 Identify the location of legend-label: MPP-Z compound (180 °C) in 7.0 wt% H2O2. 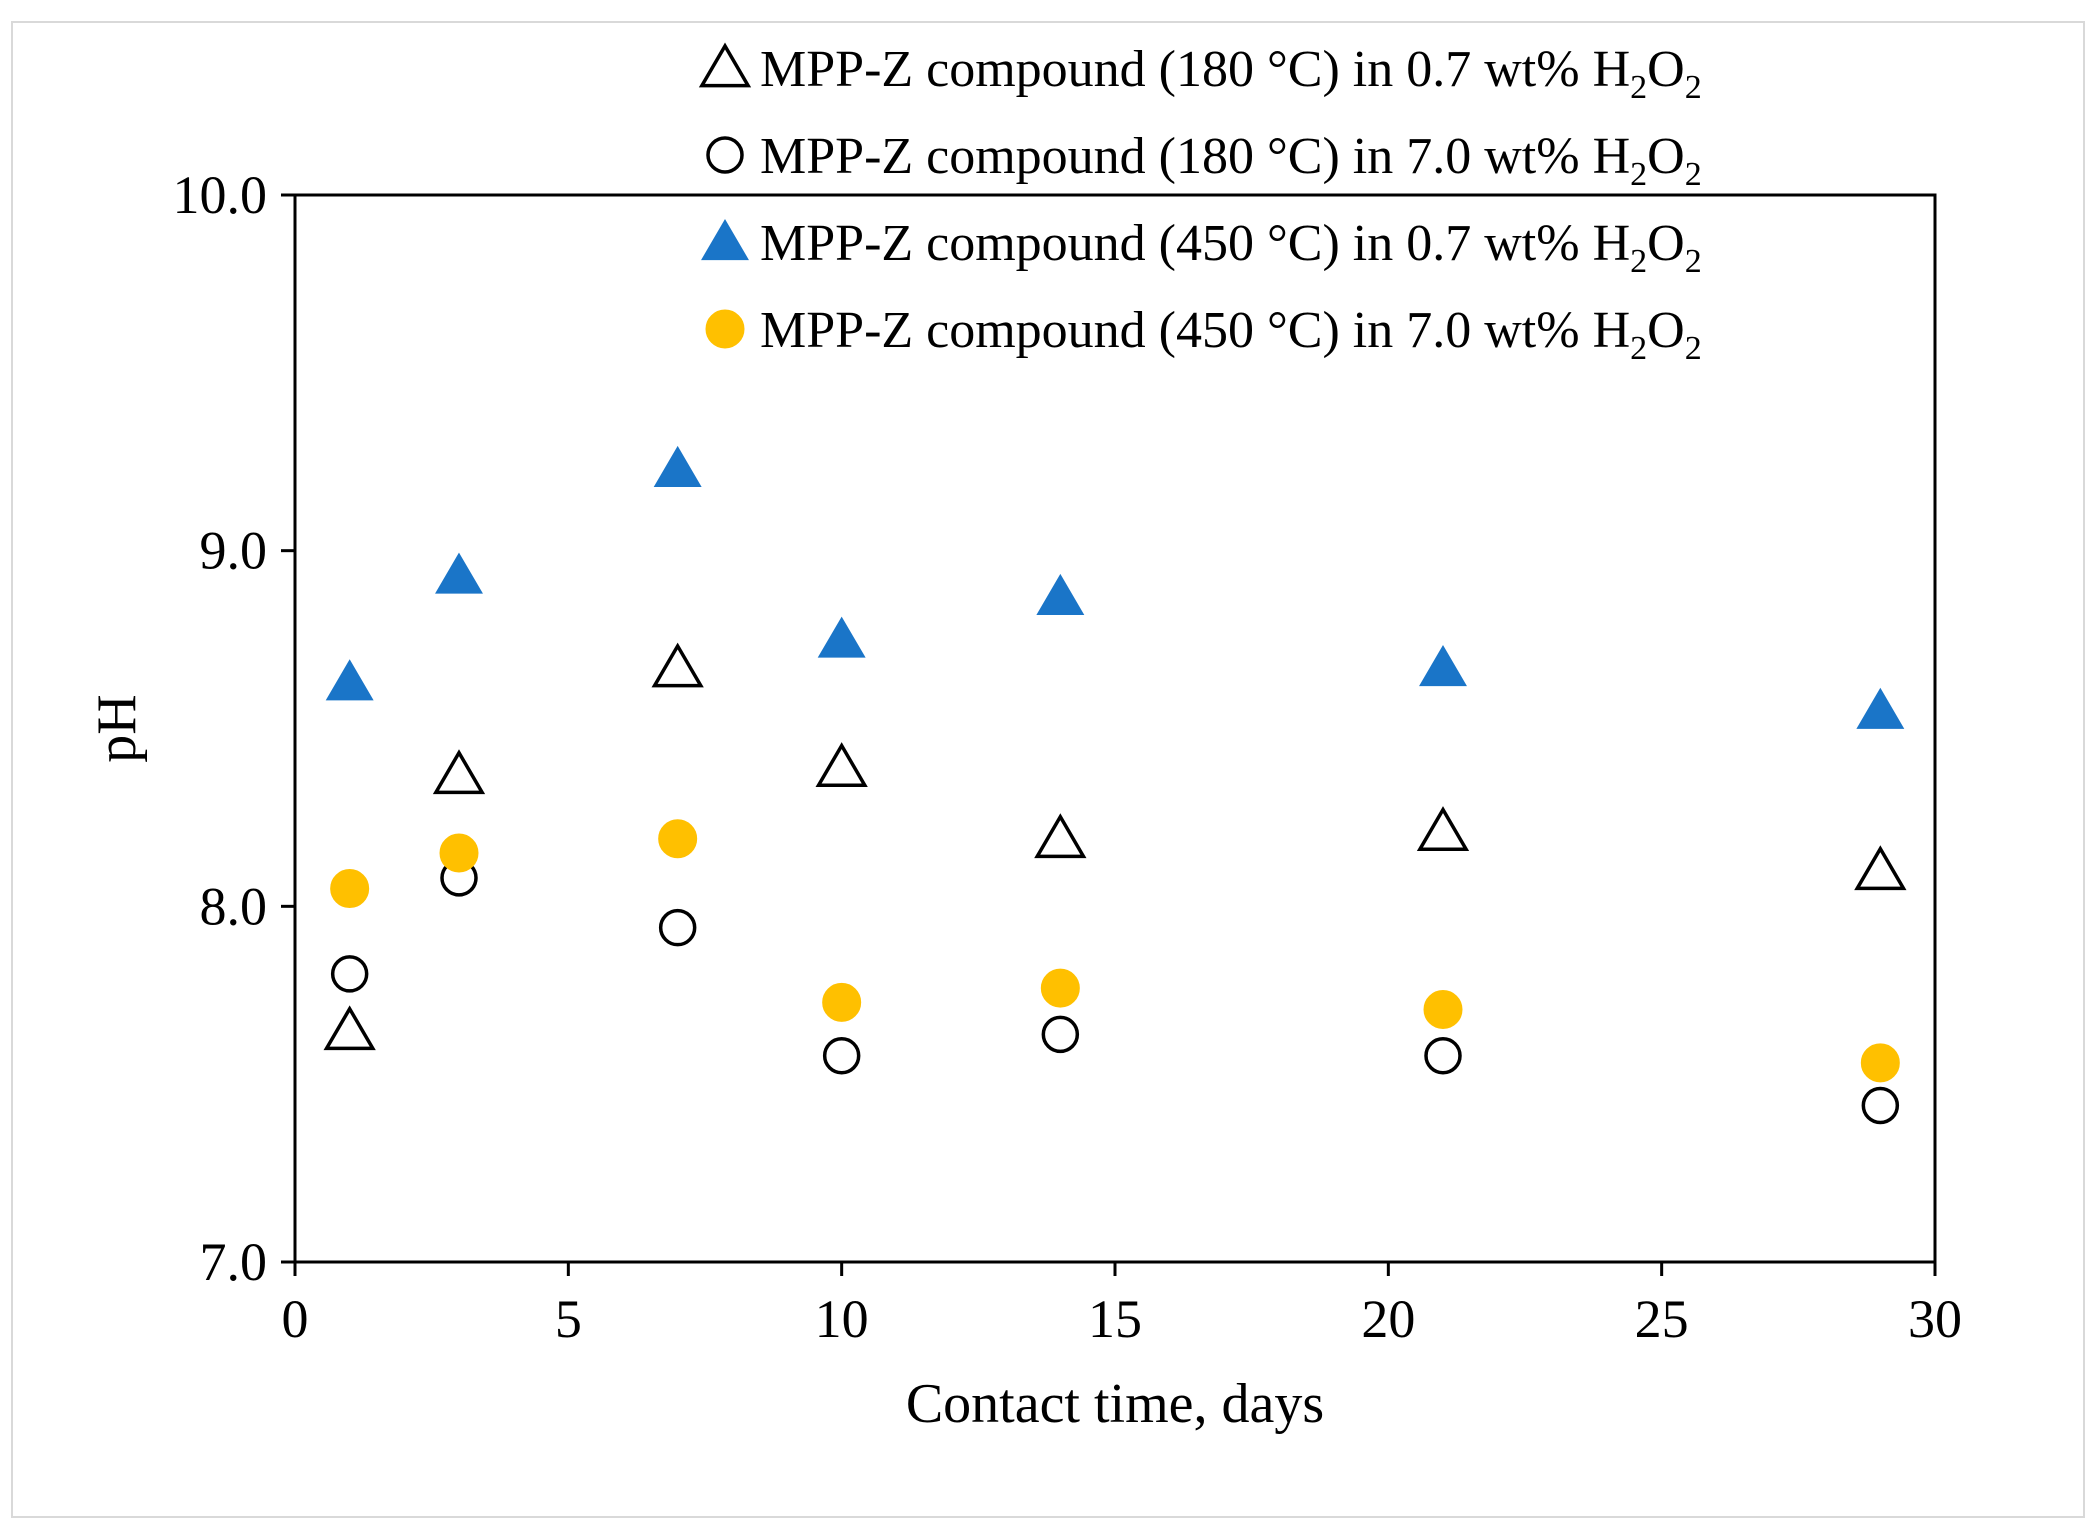
(1231, 160).